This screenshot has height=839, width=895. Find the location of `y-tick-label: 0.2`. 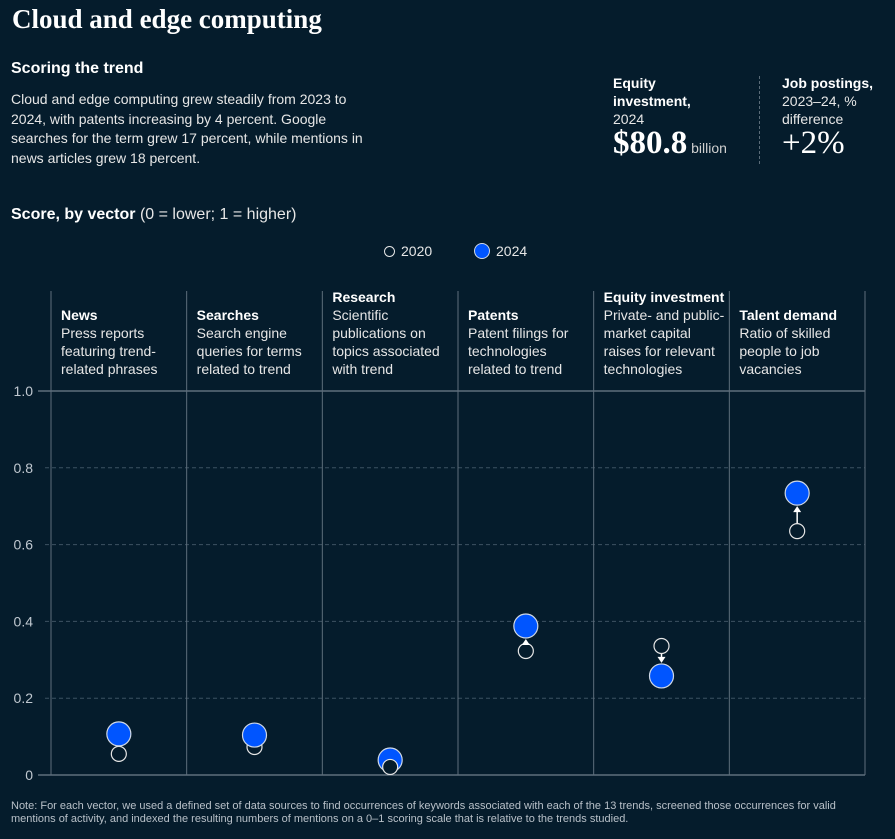

y-tick-label: 0.2 is located at coordinates (24, 698).